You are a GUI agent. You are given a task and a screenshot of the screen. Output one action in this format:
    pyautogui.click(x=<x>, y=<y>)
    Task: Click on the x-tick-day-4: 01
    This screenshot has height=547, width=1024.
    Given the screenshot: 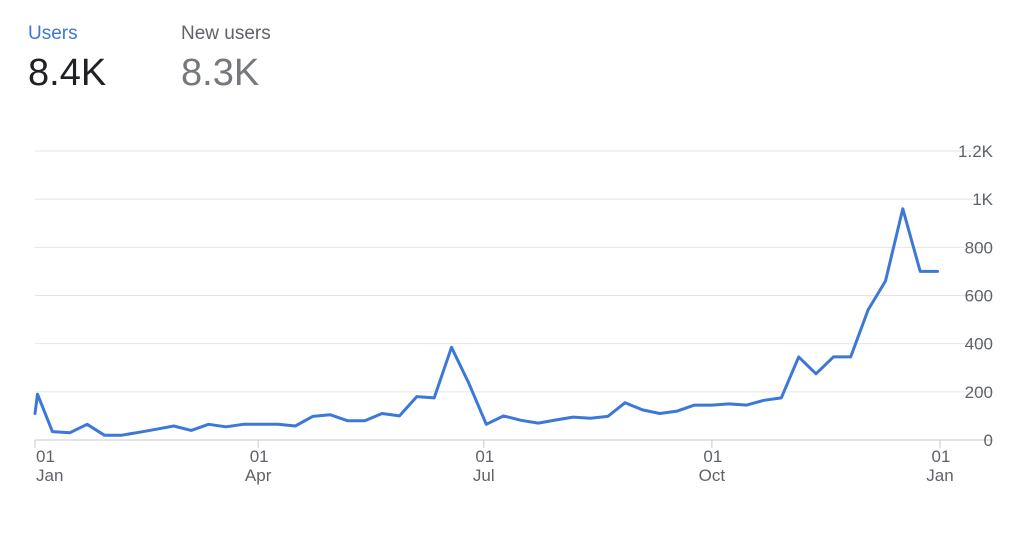 What is the action you would take?
    pyautogui.click(x=941, y=456)
    